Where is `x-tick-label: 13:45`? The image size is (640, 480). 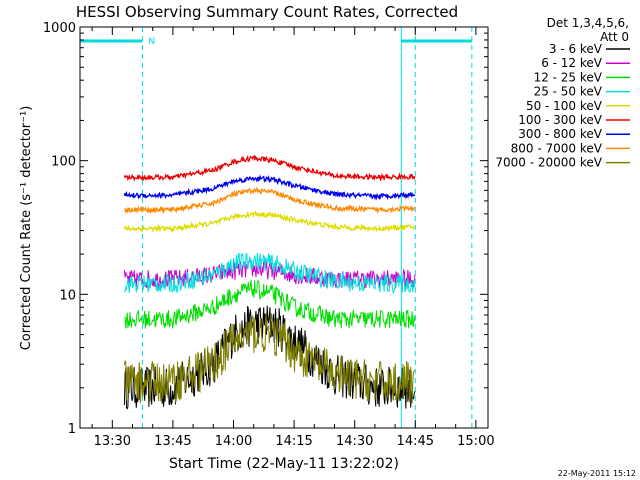
x-tick-label: 13:45 is located at coordinates (172, 441).